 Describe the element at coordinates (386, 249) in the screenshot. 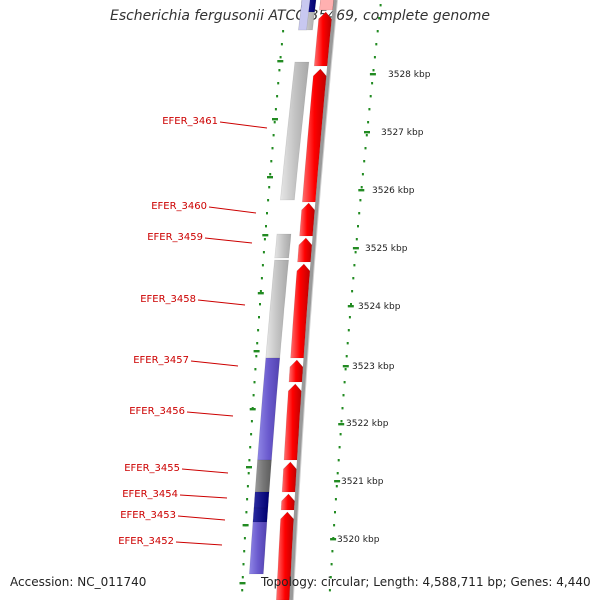

I see `kbp-tick-label: 3525 kbp` at that location.